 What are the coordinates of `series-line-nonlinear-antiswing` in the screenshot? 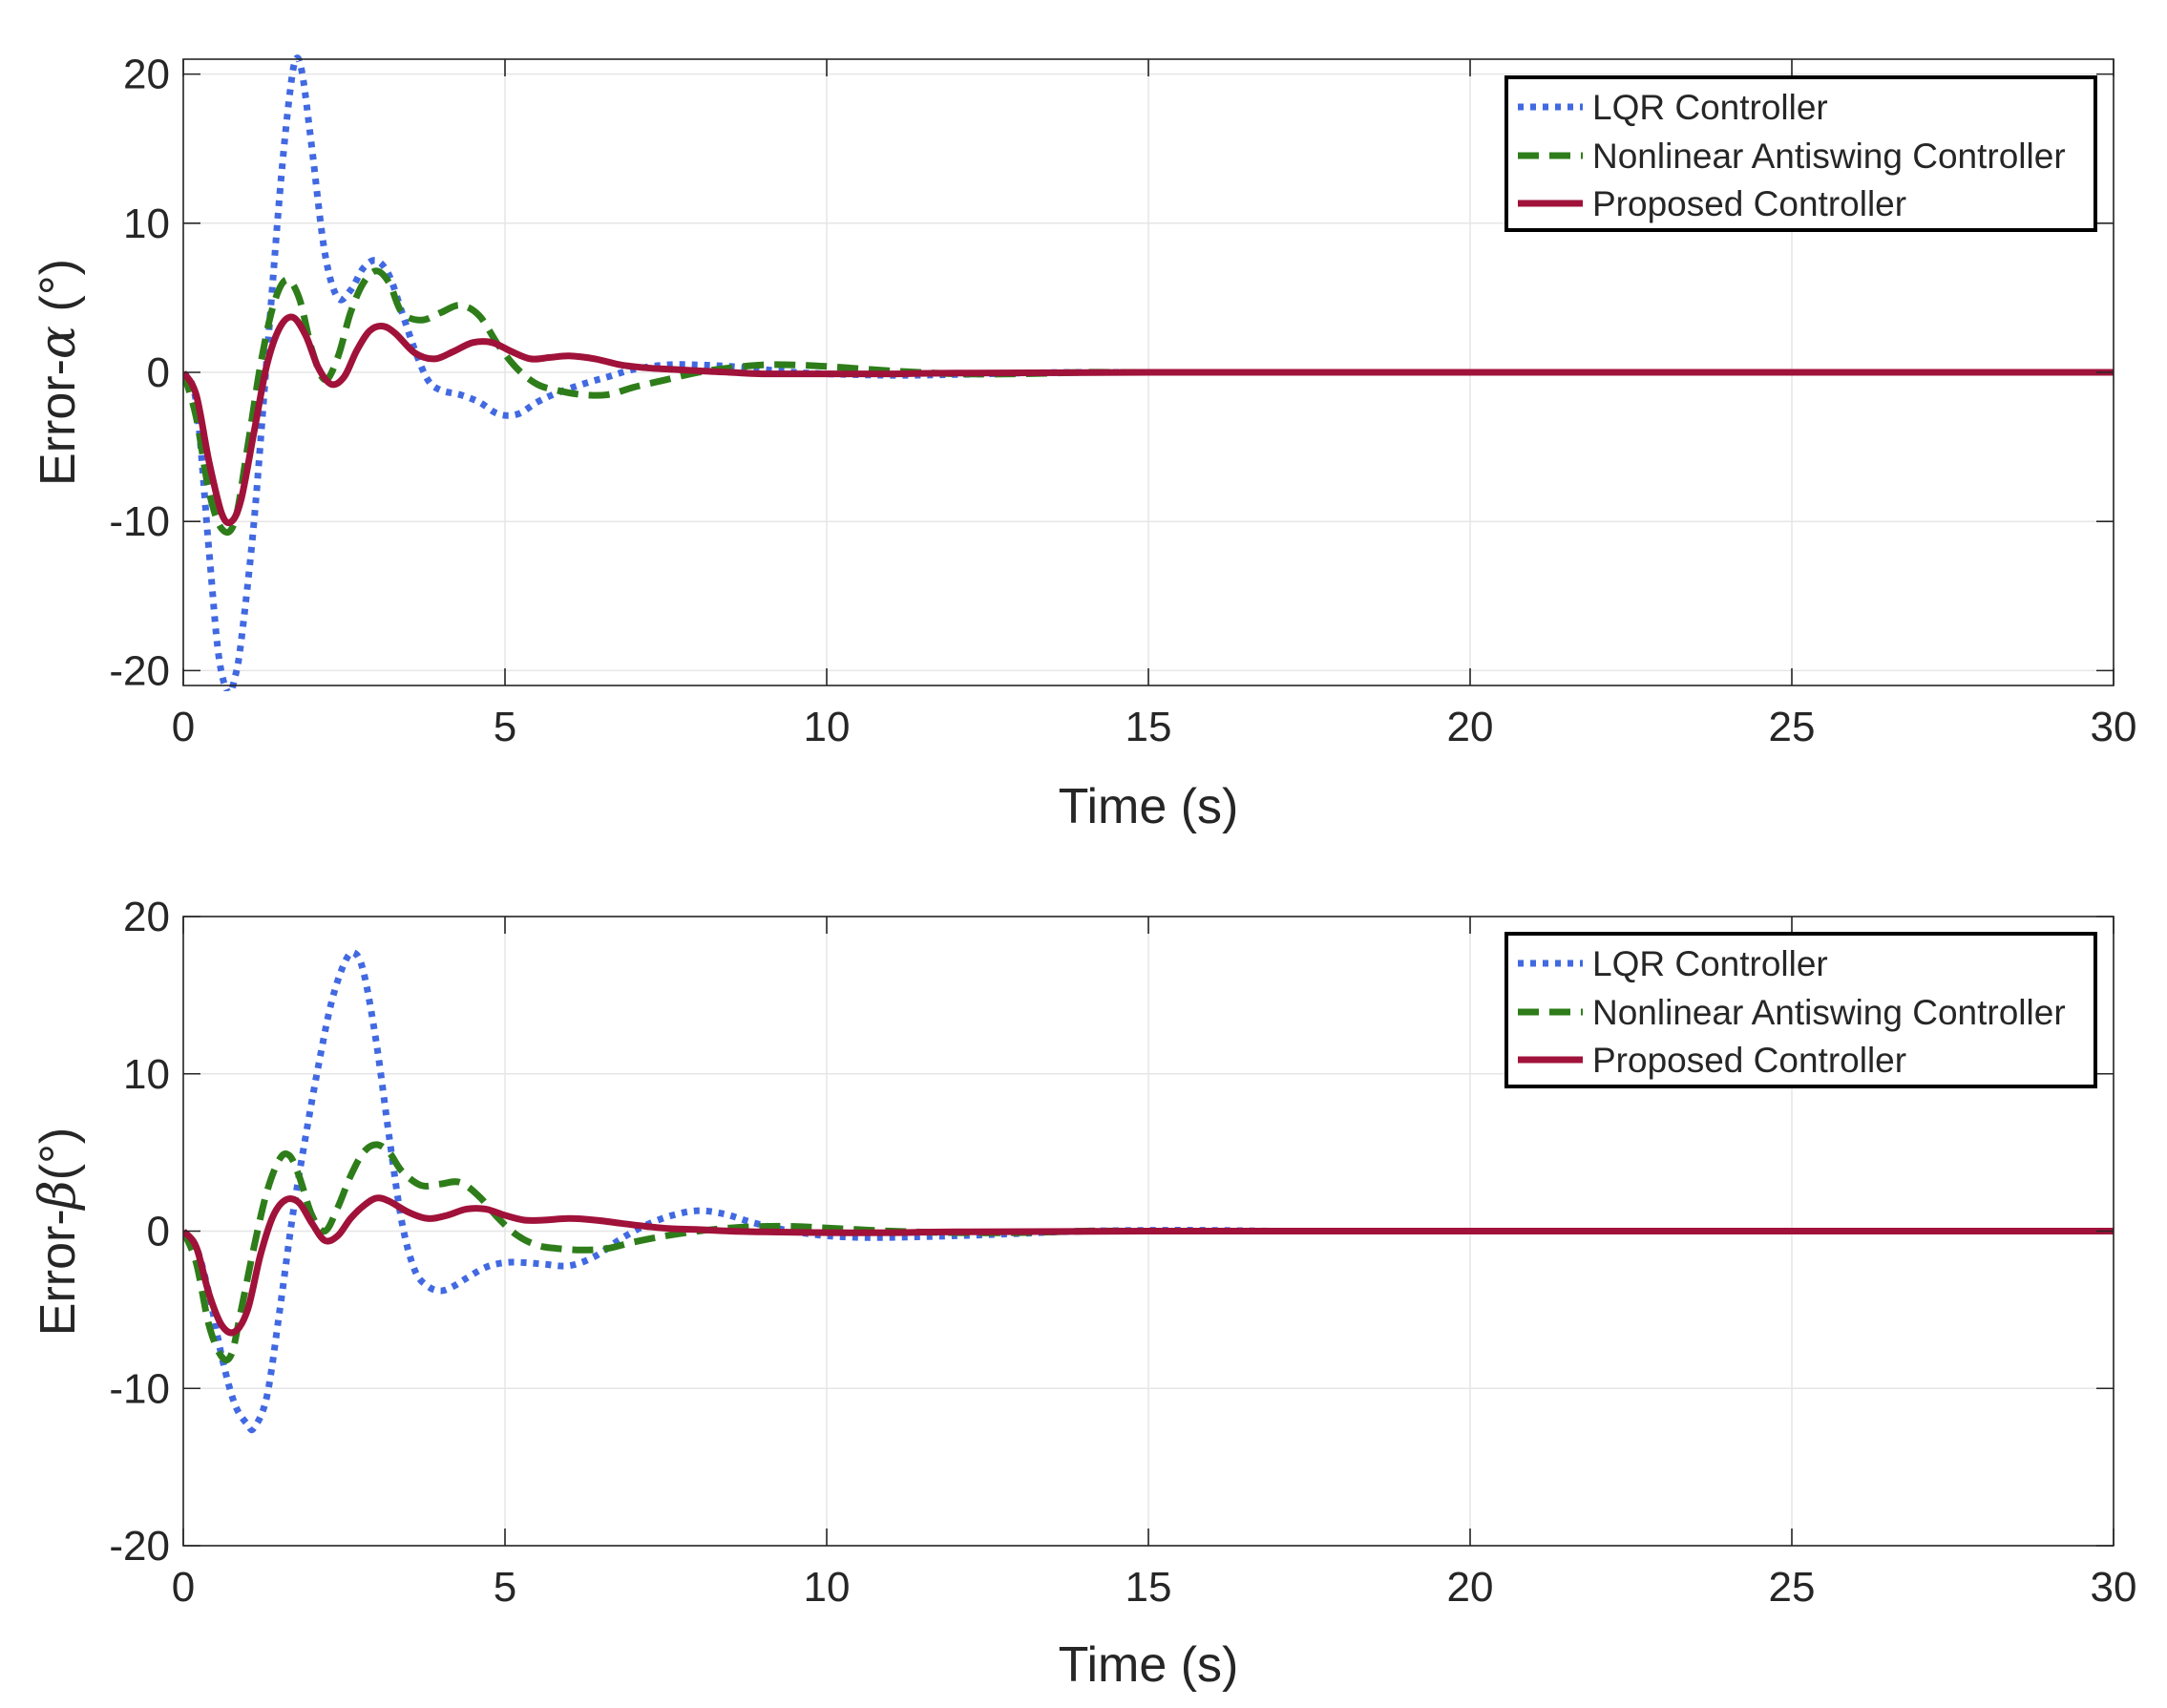 It's located at (1148, 402).